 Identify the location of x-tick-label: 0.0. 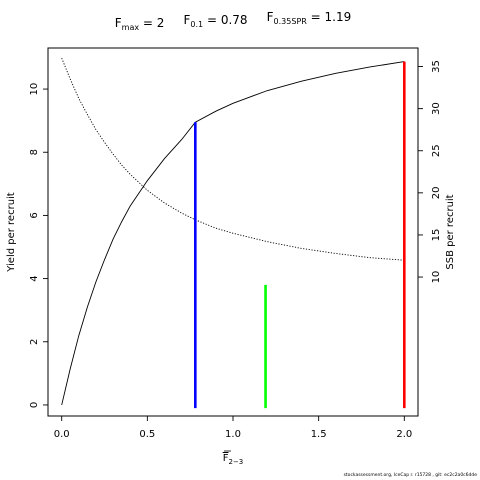
(62, 434).